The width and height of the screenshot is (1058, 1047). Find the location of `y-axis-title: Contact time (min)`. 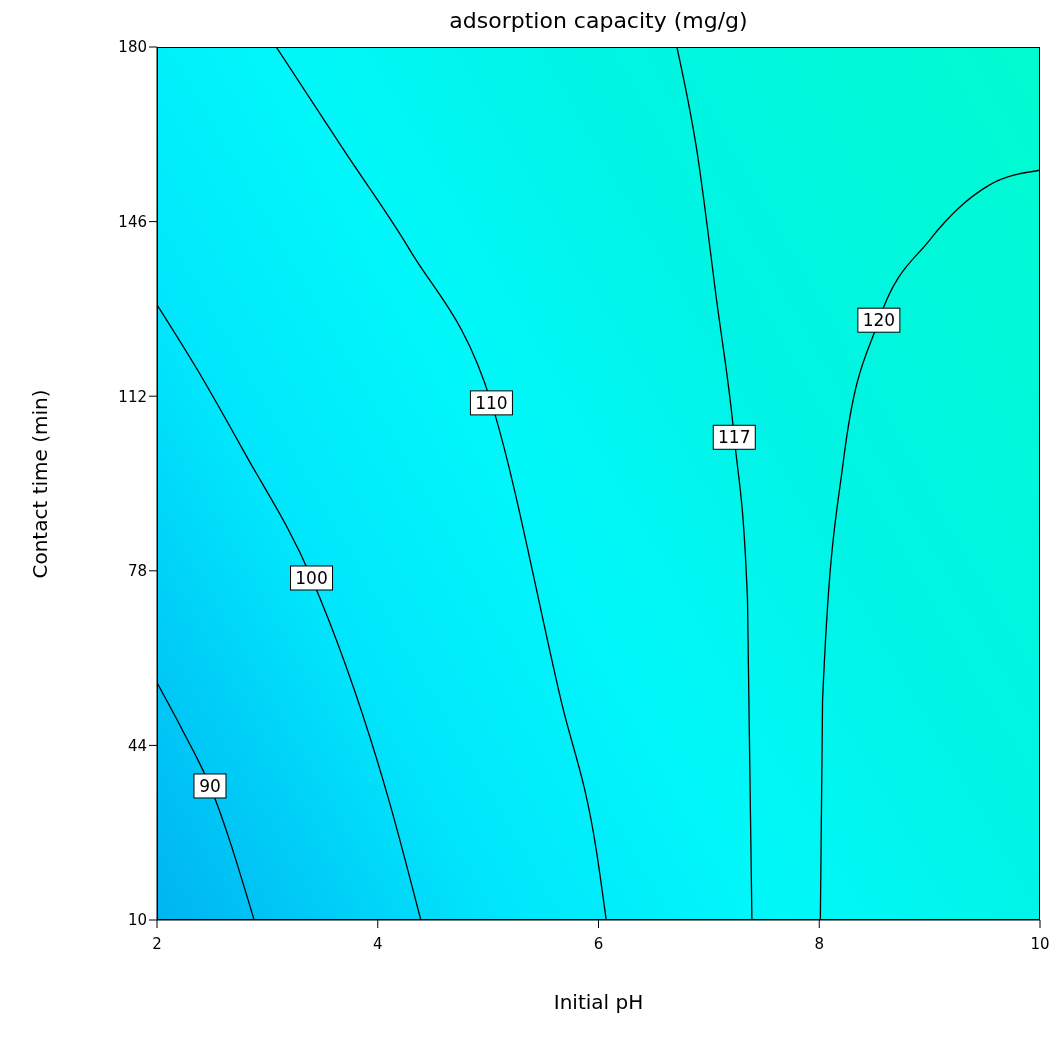

y-axis-title: Contact time (min) is located at coordinates (40, 483).